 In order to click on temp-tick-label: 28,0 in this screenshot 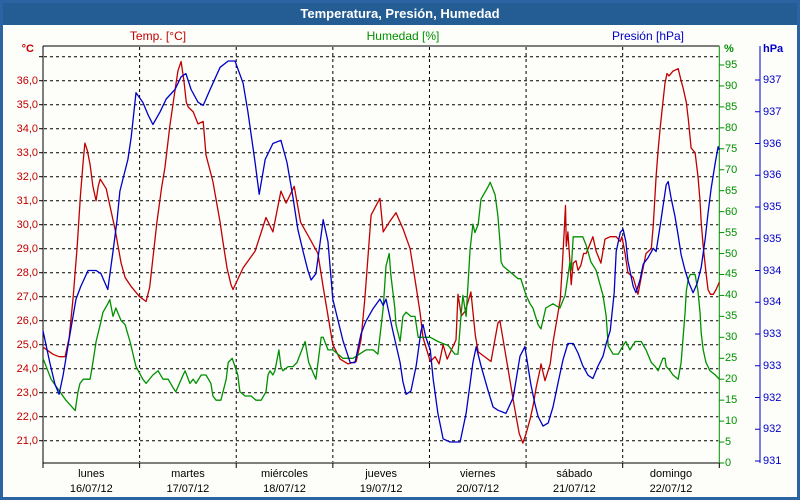, I will do `click(27, 272)`.